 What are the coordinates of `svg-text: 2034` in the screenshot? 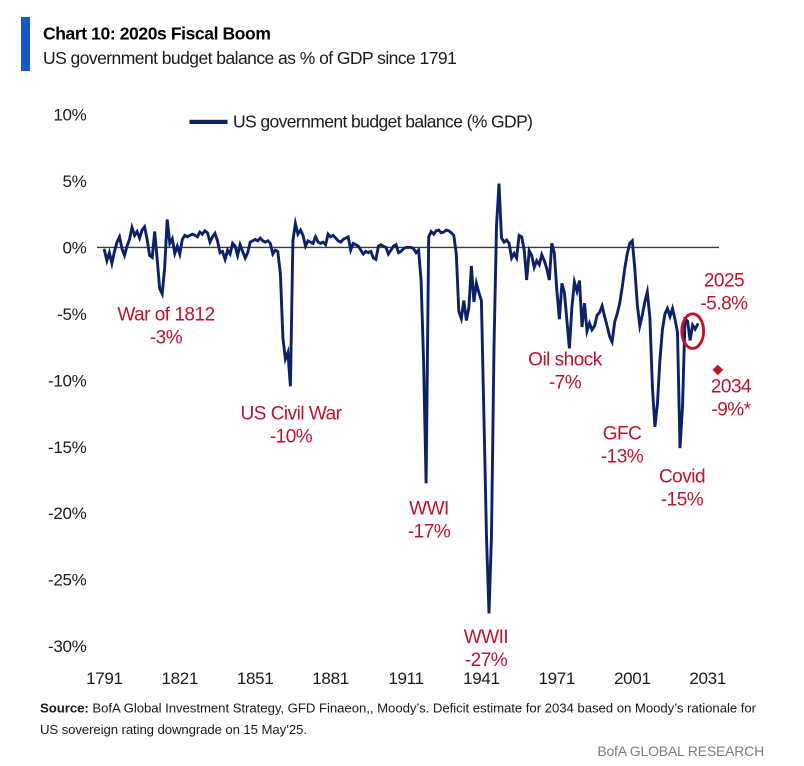 It's located at (731, 387).